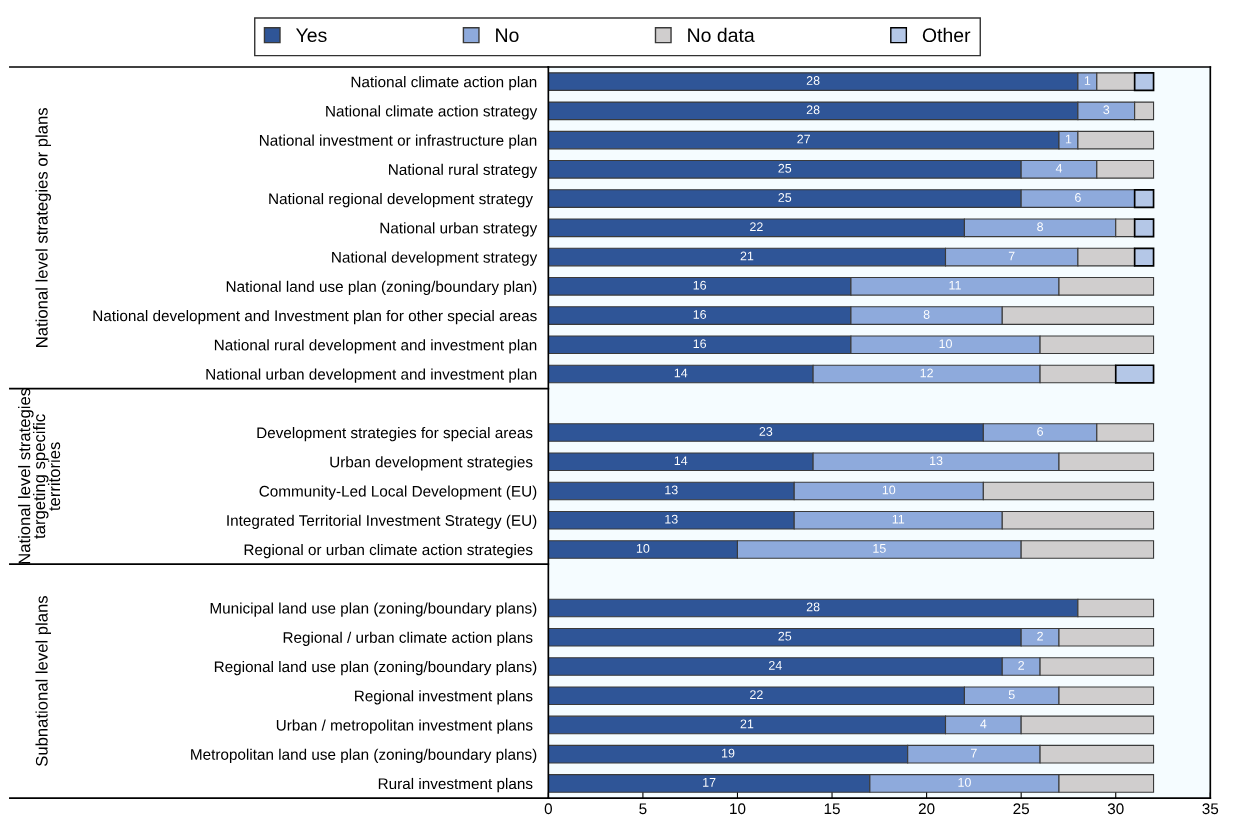  Describe the element at coordinates (766, 431) in the screenshot. I see `data-label: 23` at that location.